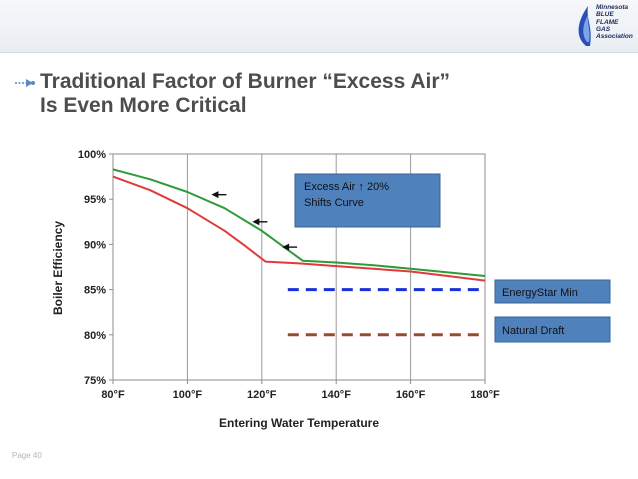 This screenshot has height=479, width=638. What do you see at coordinates (607, 22) in the screenshot?
I see `logo-line: FLAME` at bounding box center [607, 22].